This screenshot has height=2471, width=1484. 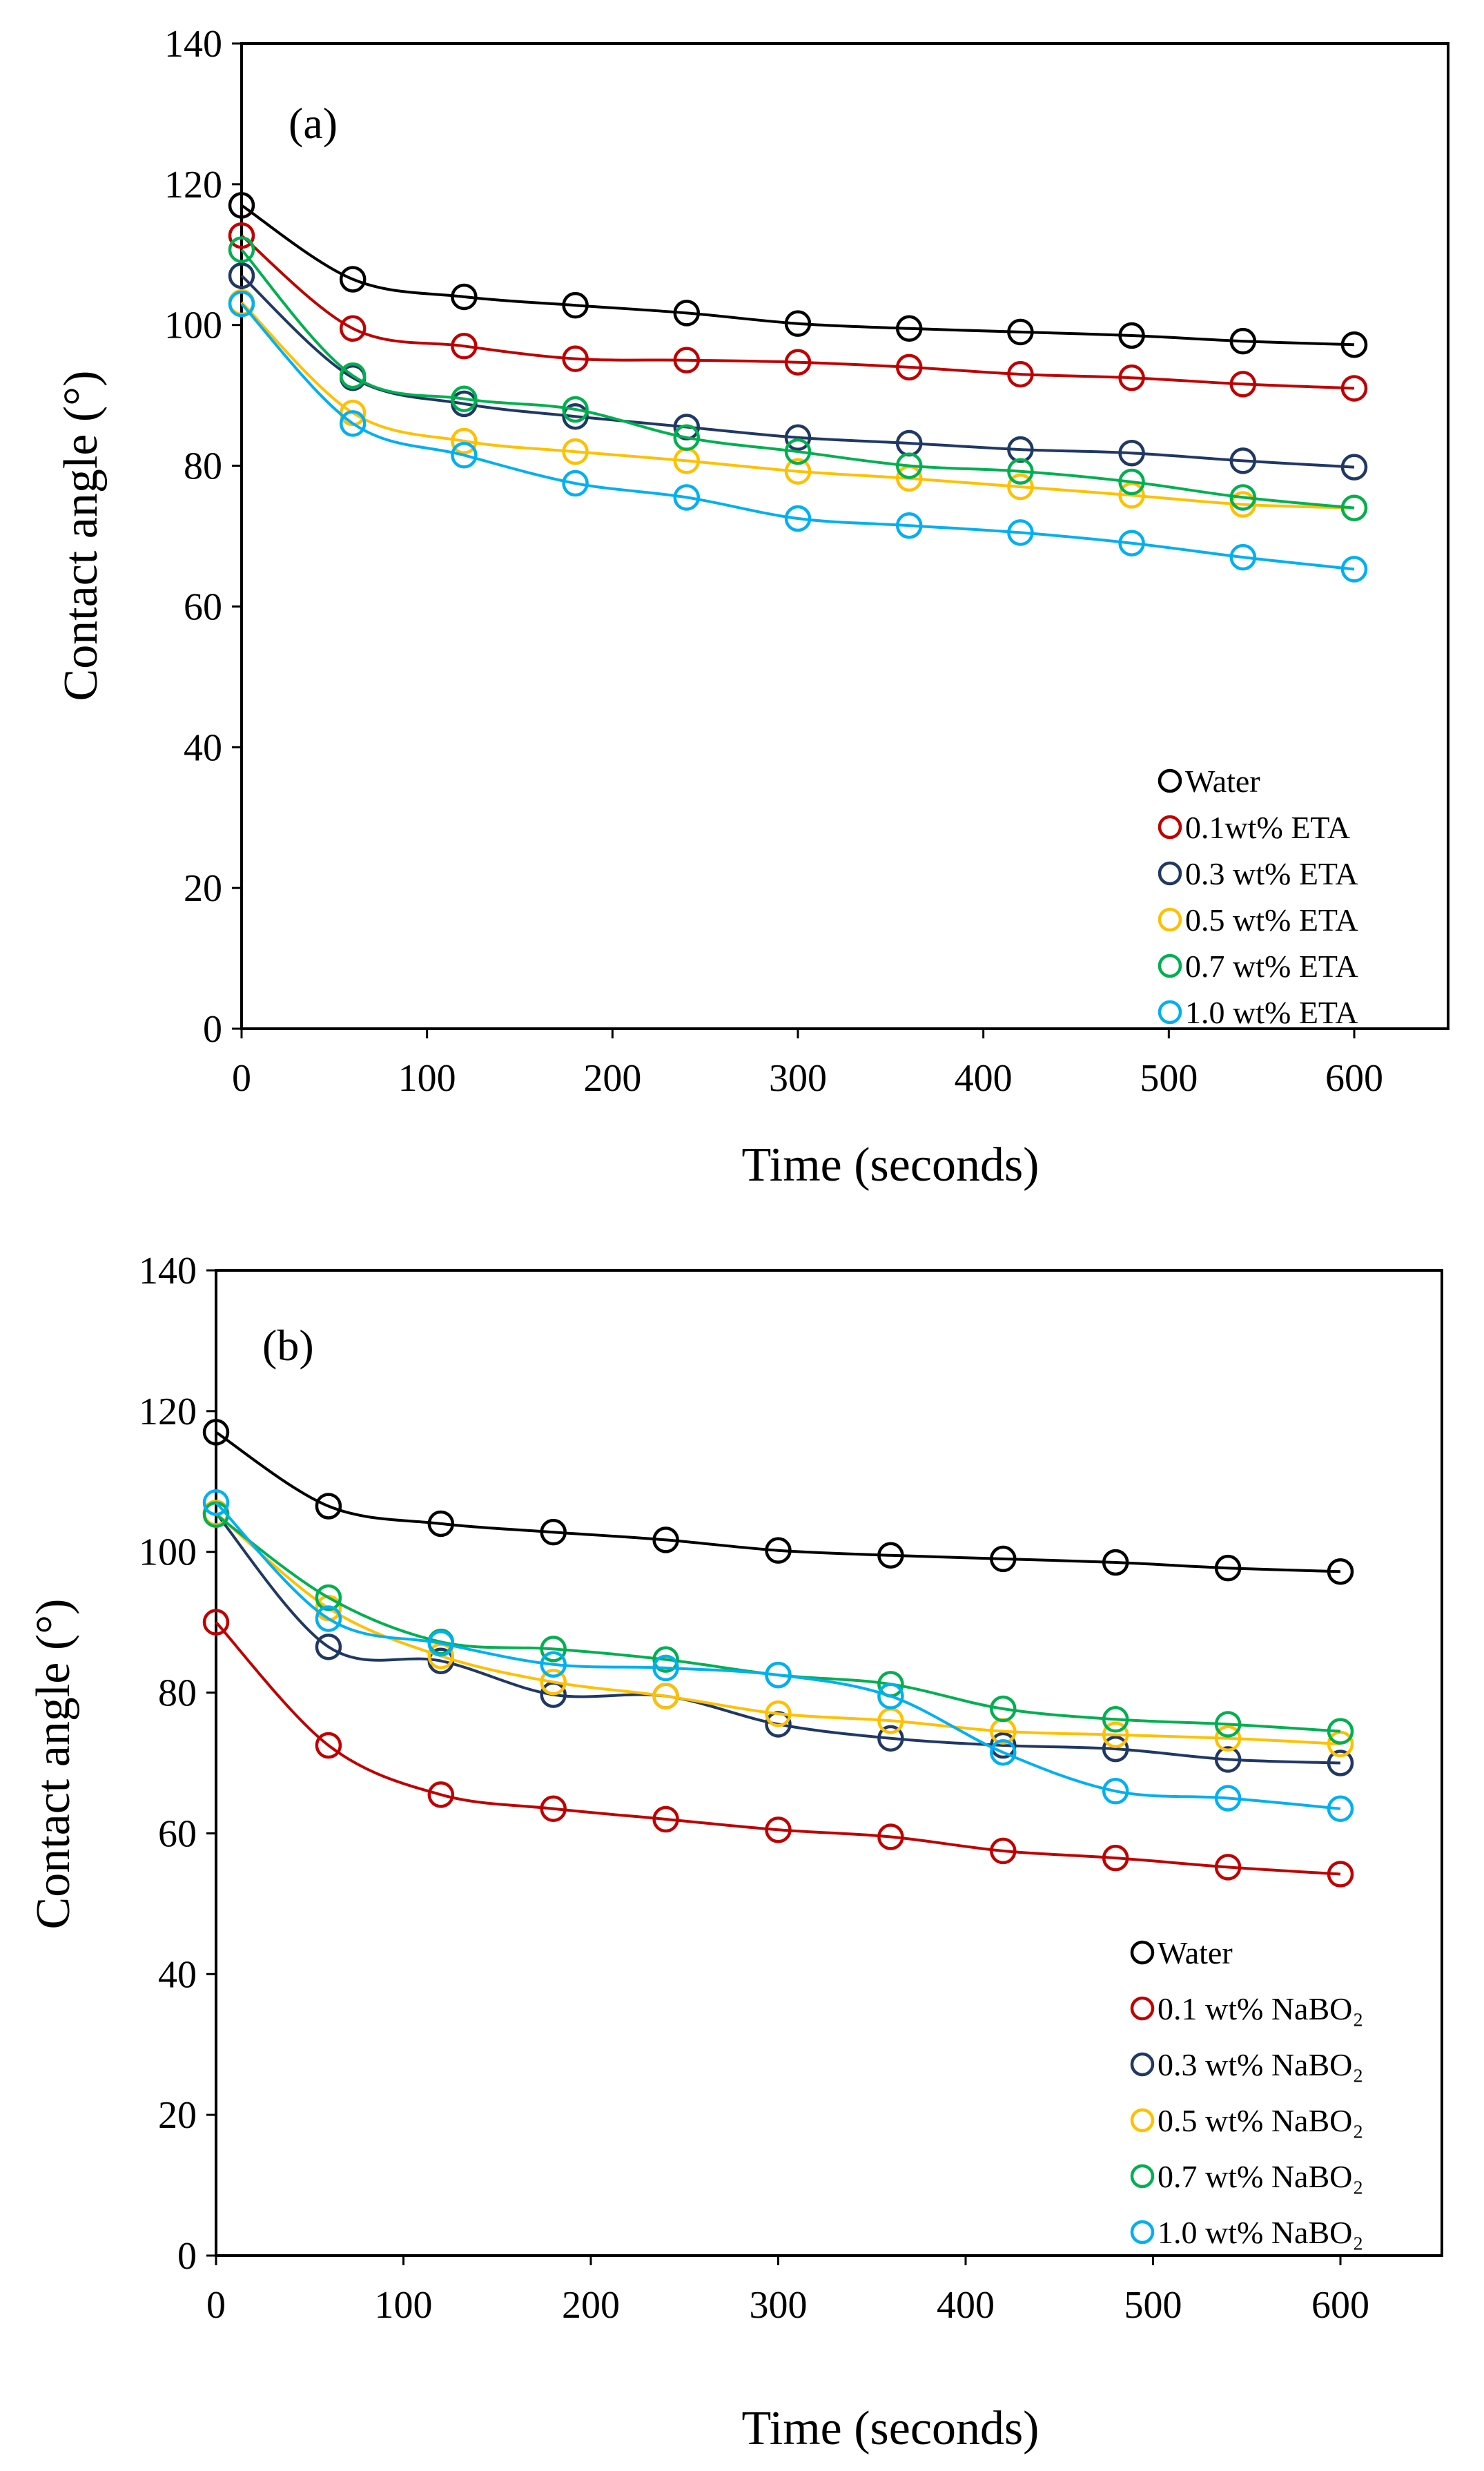 What do you see at coordinates (1260, 2232) in the screenshot?
I see `legend-entry: 1.0 wt% NaBO₂` at bounding box center [1260, 2232].